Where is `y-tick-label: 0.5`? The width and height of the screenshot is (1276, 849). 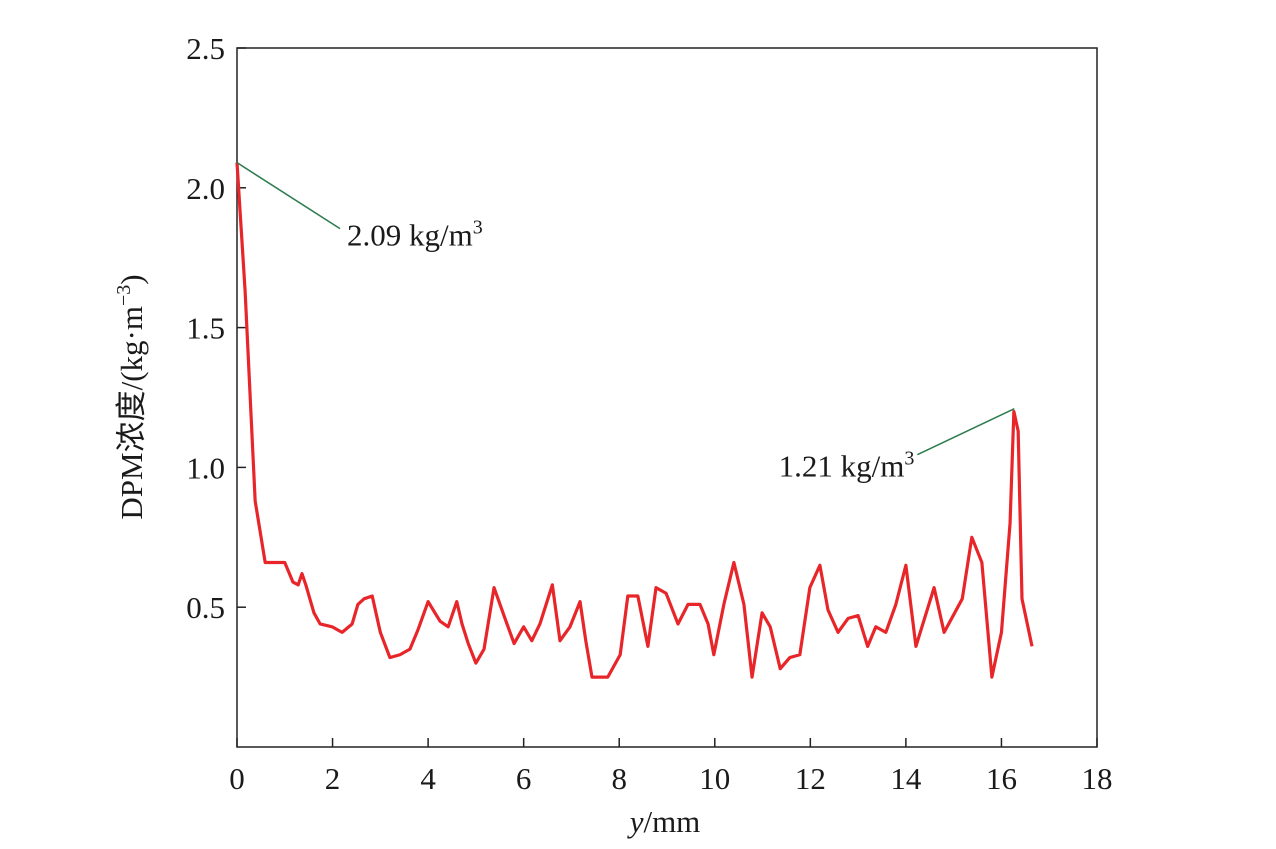 y-tick-label: 0.5 is located at coordinates (205, 607).